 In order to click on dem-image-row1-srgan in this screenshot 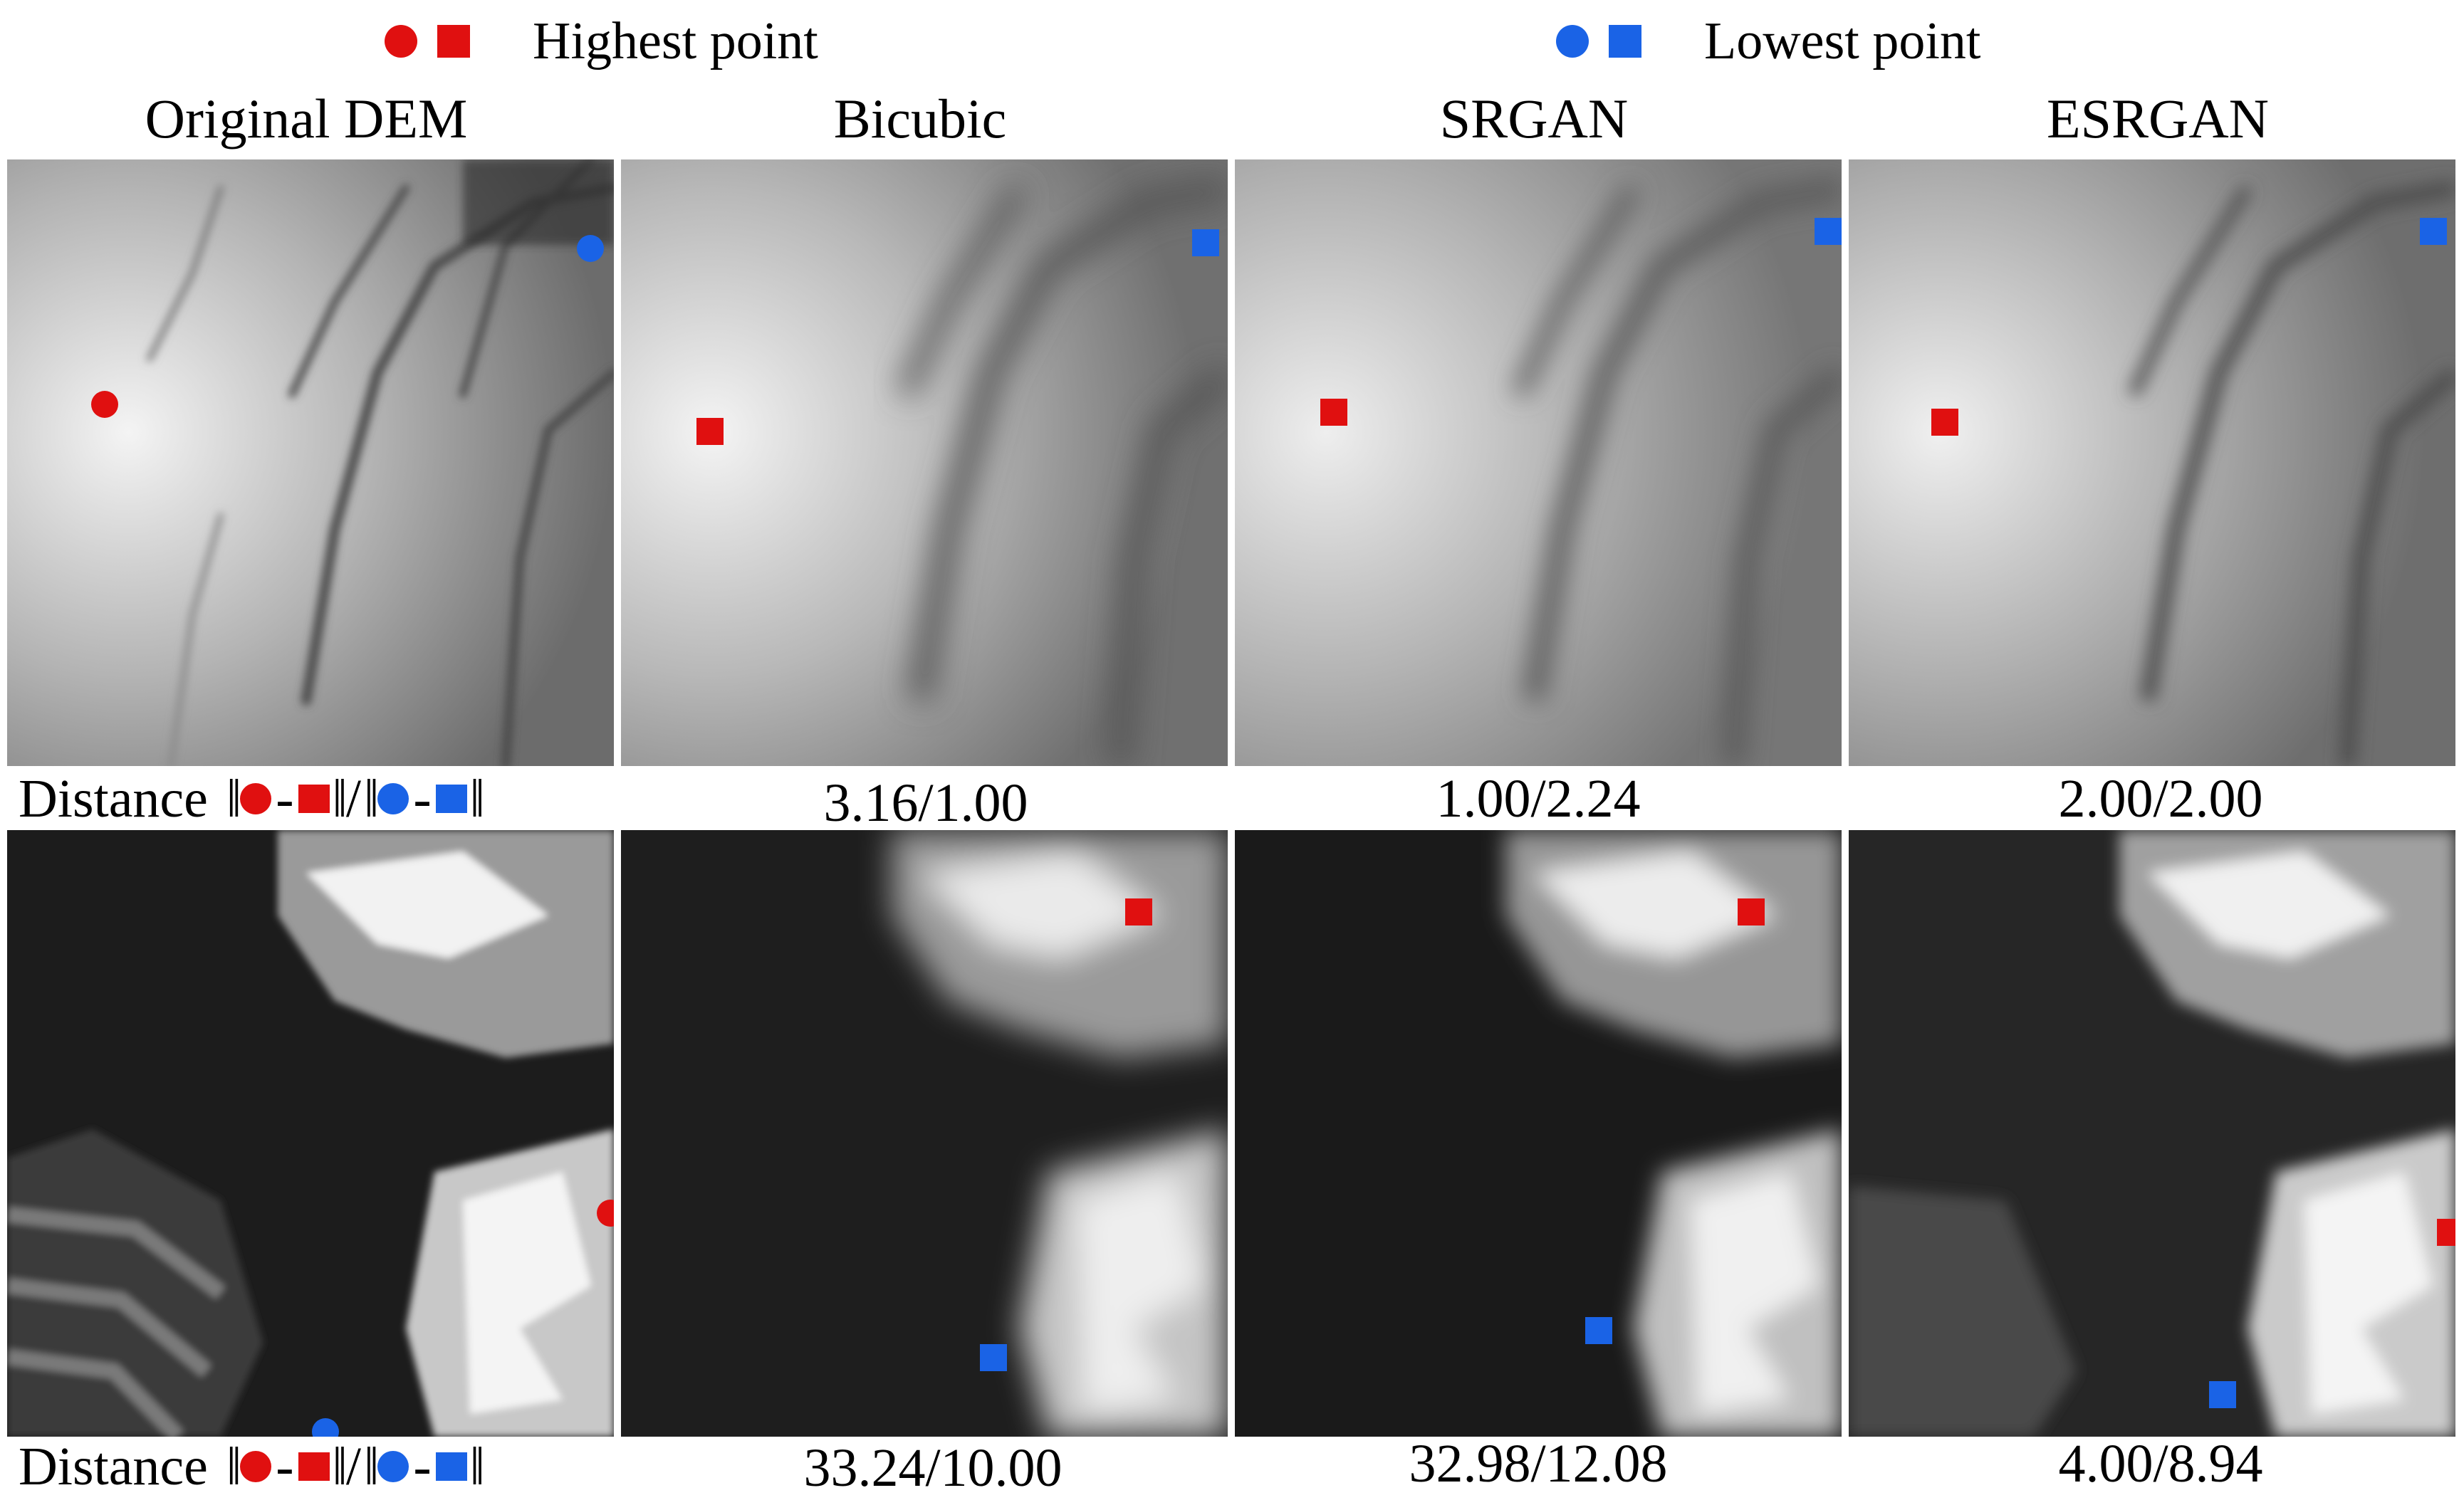, I will do `click(1538, 462)`.